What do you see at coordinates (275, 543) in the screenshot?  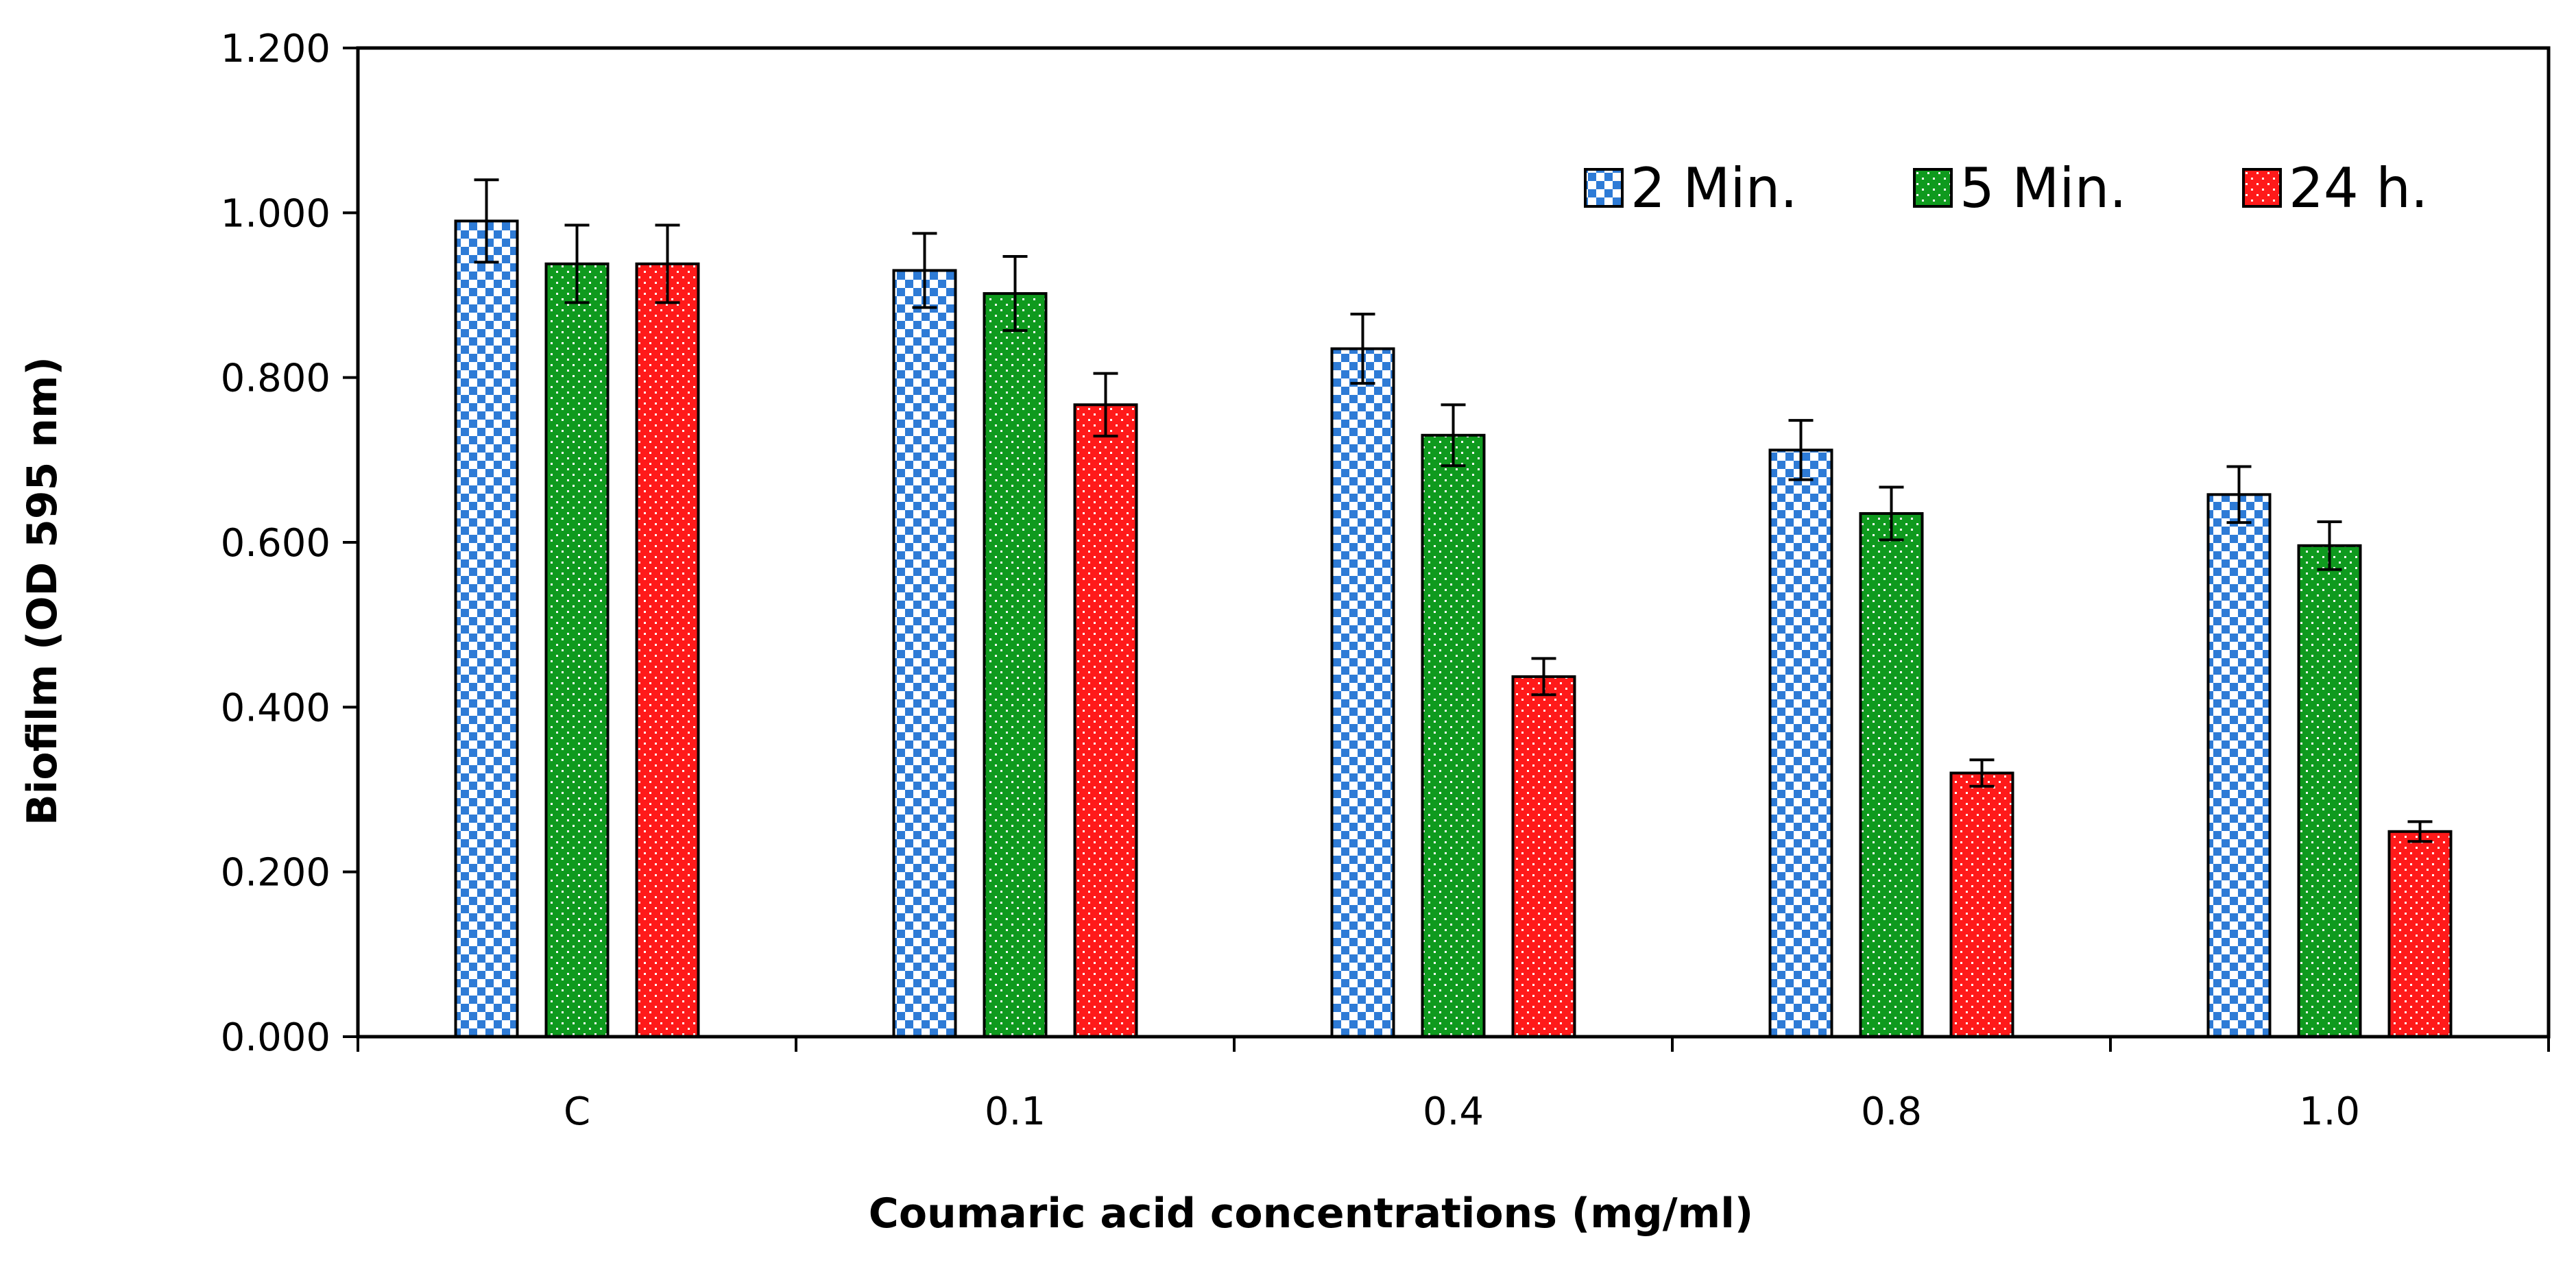 I see `y-tick-label: 0.600` at bounding box center [275, 543].